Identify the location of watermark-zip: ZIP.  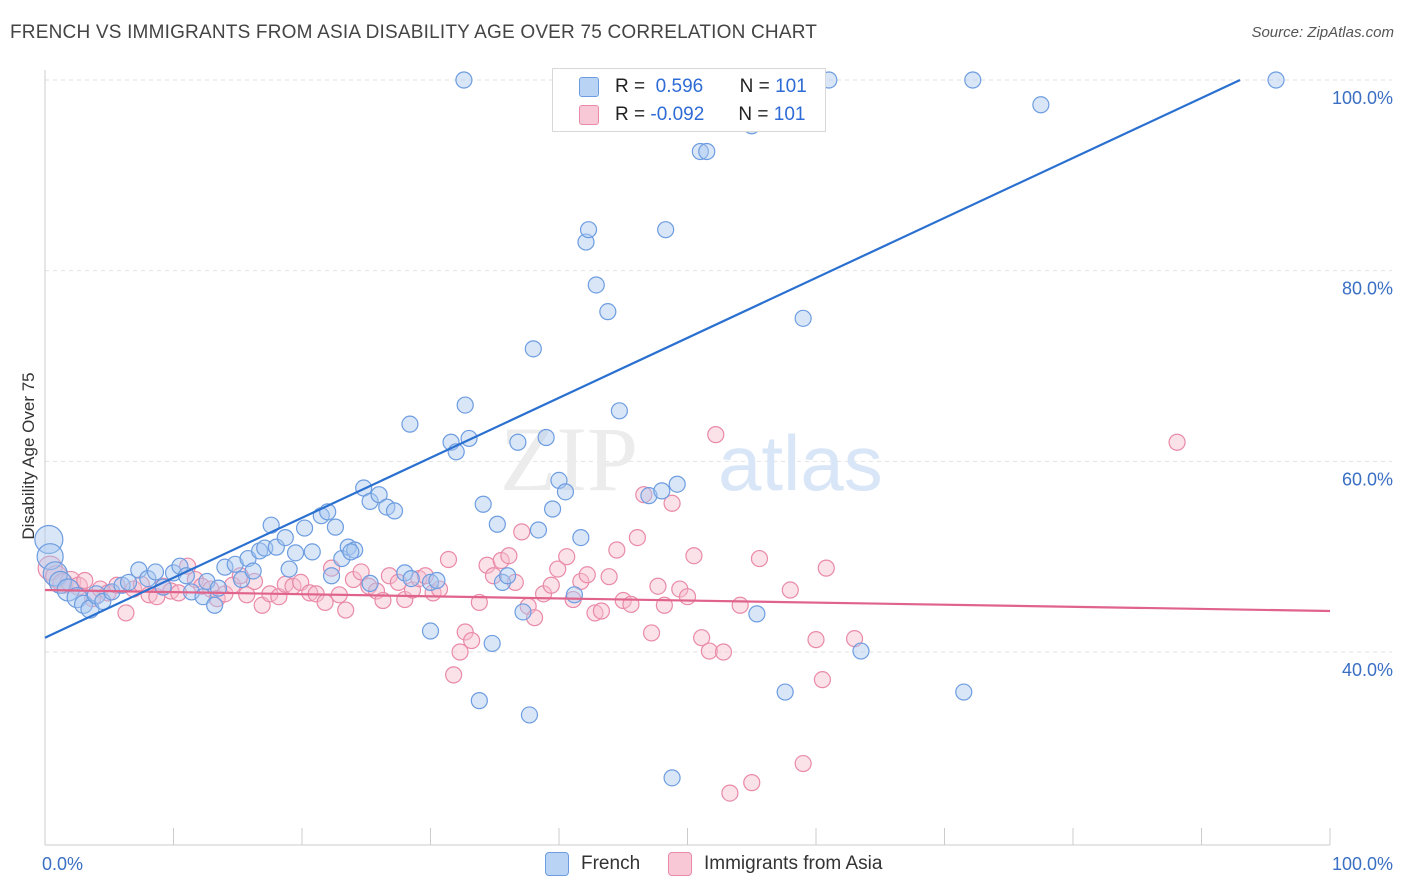
(569, 459).